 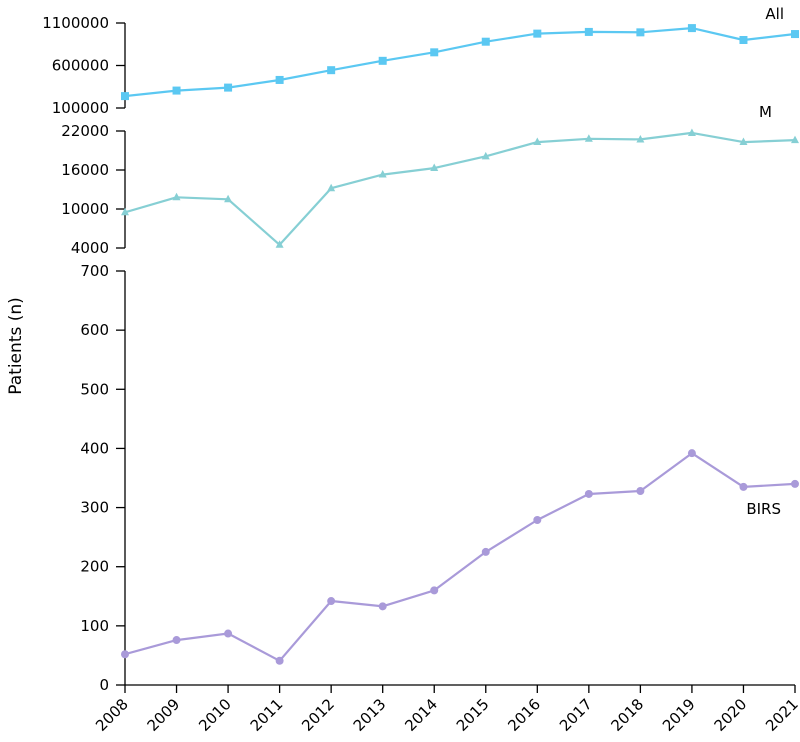 I want to click on x-tick-label: 2013, so click(x=370, y=715).